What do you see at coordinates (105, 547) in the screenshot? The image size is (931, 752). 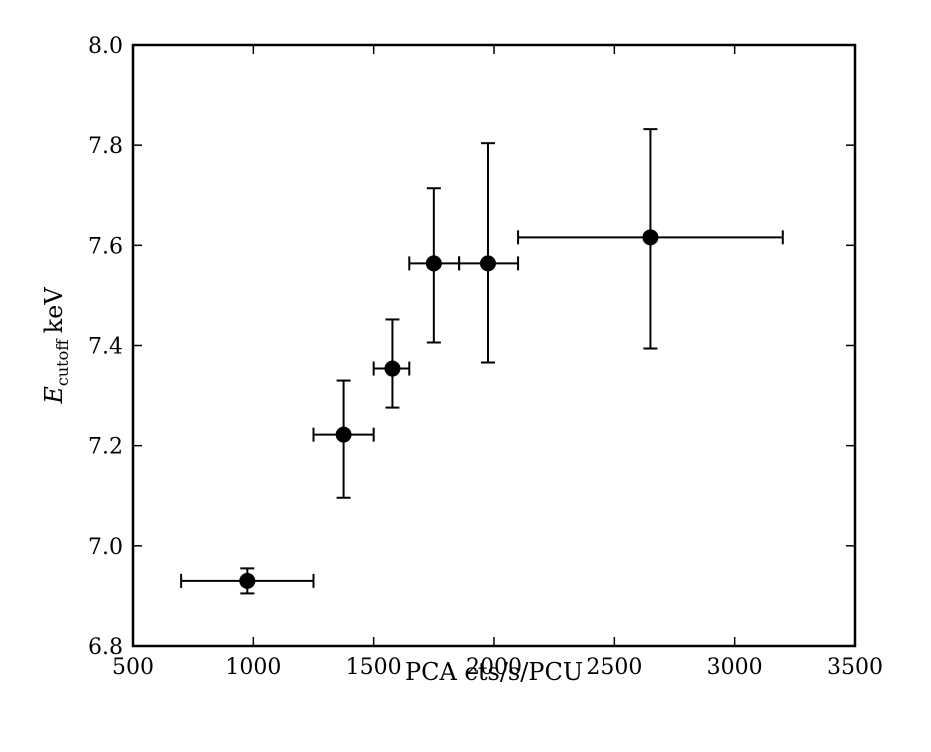 I see `y-tick-label: 7.0` at bounding box center [105, 547].